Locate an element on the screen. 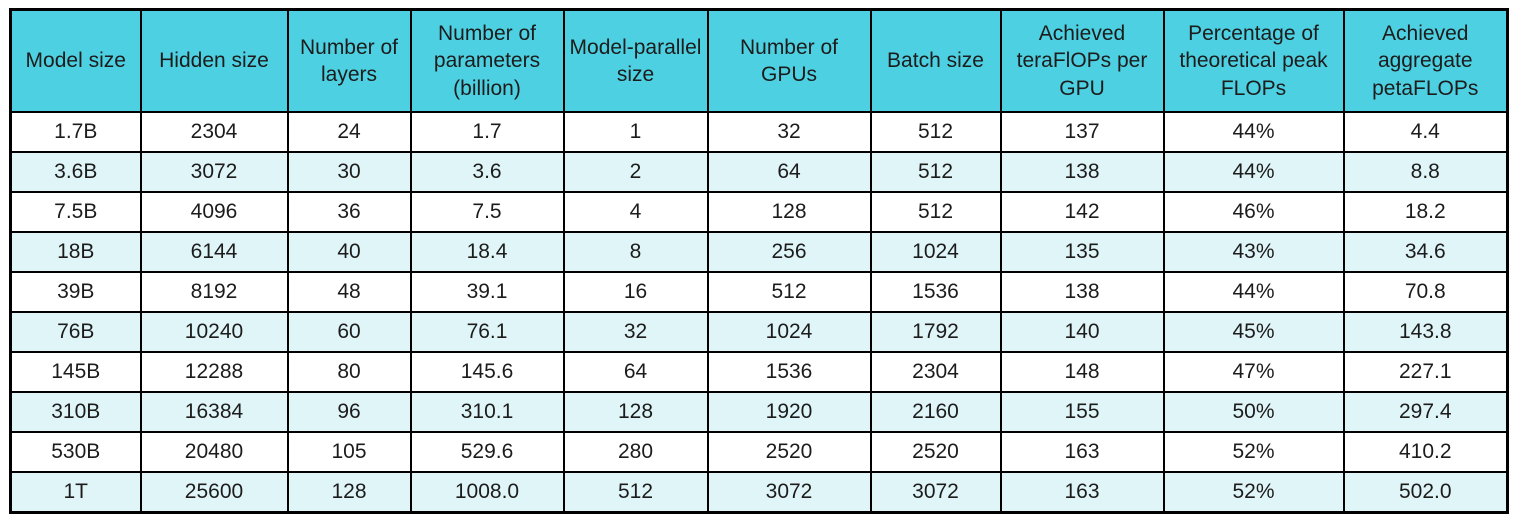  table-cell: 1.7B is located at coordinates (75, 132).